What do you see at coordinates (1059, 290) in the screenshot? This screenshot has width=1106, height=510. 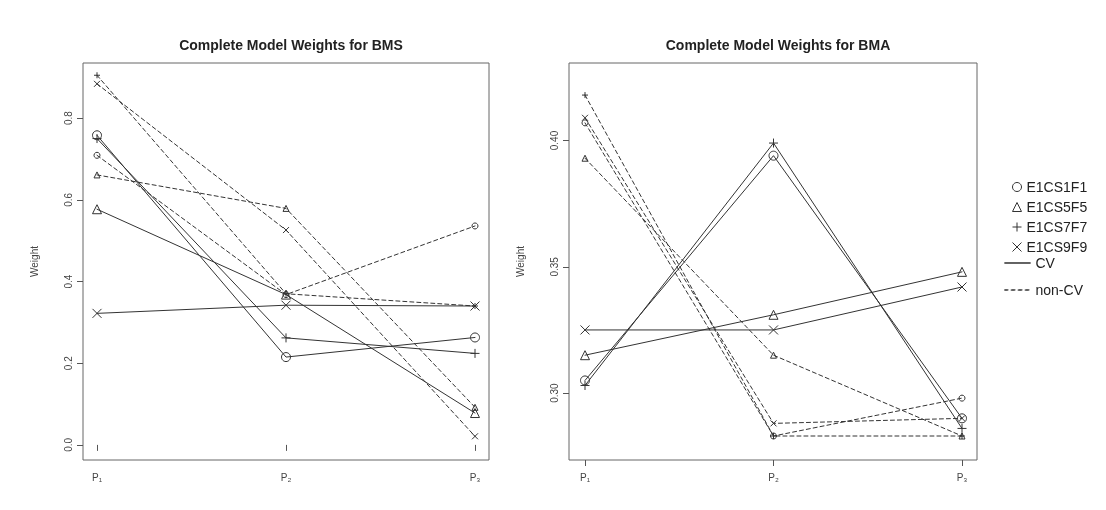 I see `legend-label: non-CV` at bounding box center [1059, 290].